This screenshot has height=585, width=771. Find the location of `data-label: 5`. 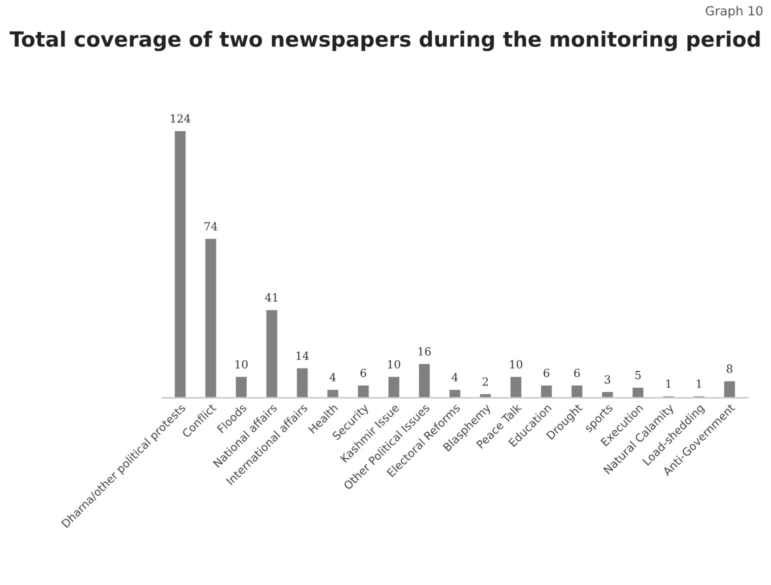

data-label: 5 is located at coordinates (638, 375).